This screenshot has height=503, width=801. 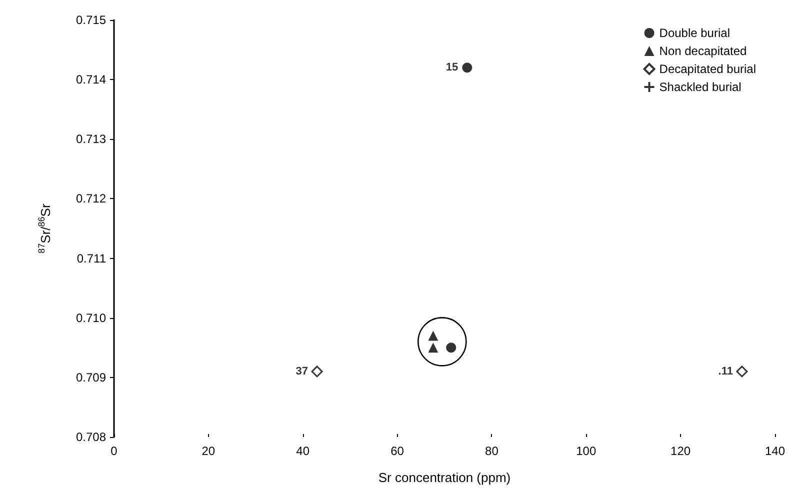 What do you see at coordinates (586, 451) in the screenshot?
I see `x-tick-label: 100` at bounding box center [586, 451].